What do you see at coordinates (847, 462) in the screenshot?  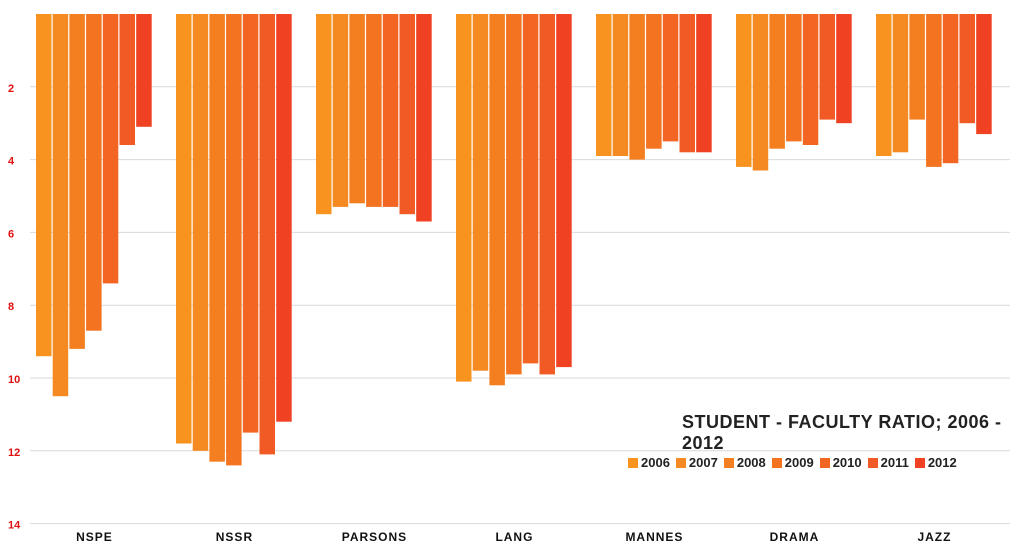 I see `legend-label: 2010` at bounding box center [847, 462].